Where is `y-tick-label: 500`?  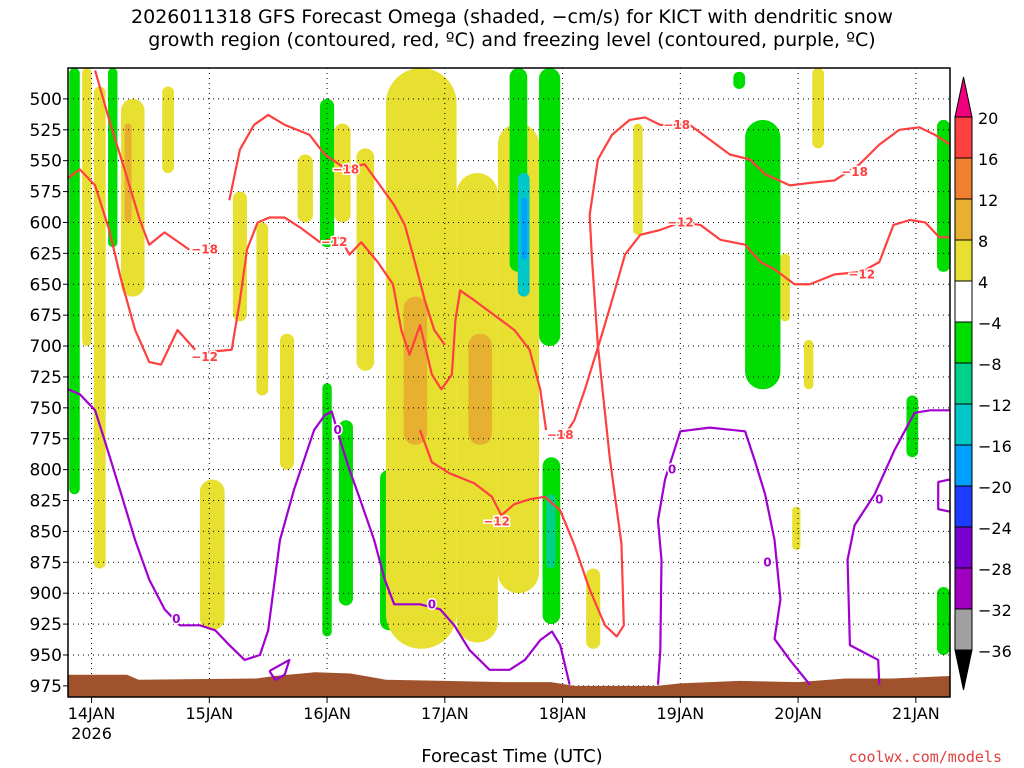
y-tick-label: 500 is located at coordinates (46, 100).